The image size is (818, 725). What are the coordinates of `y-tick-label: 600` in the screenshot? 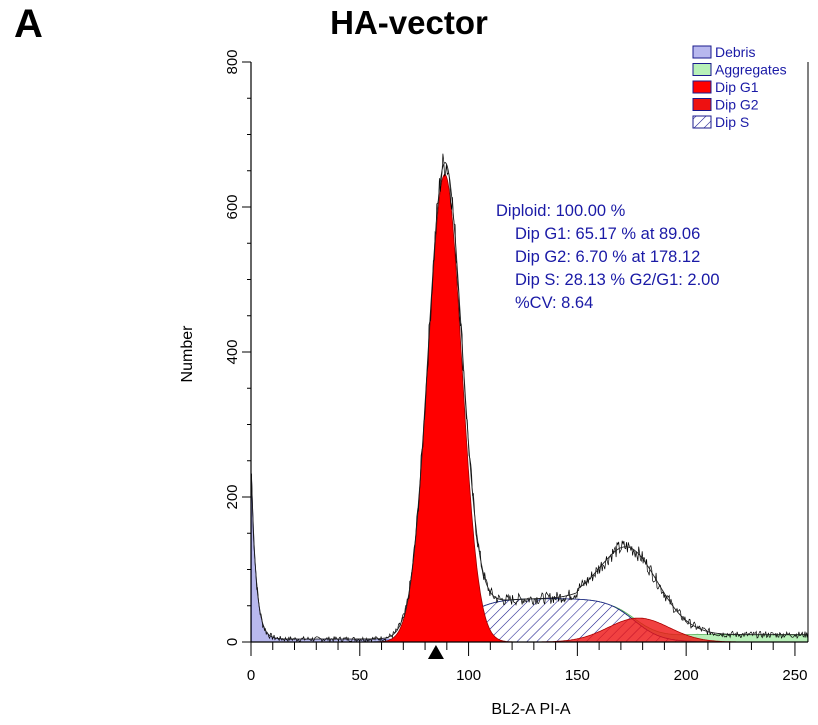 It's located at (232, 206).